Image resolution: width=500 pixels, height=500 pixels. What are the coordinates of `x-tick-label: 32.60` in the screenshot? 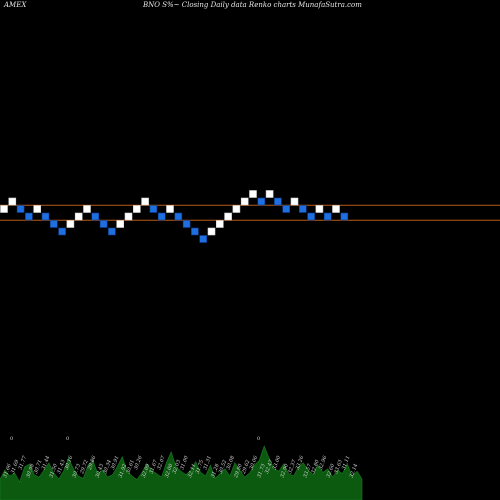 It's located at (331, 470).